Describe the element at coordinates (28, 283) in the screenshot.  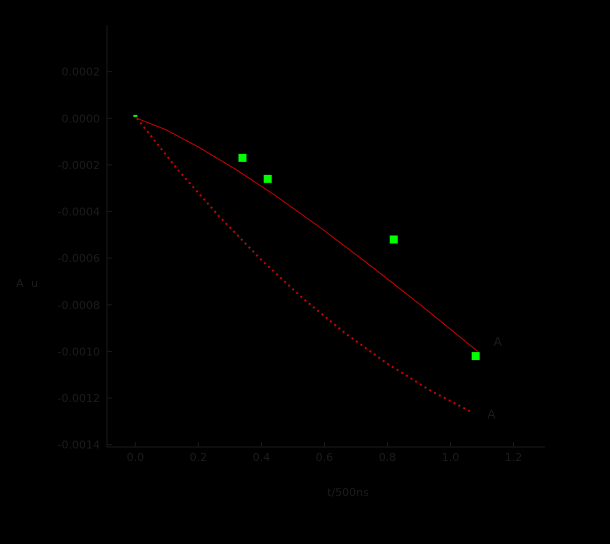
I see `y-axis-title: A u` at that location.